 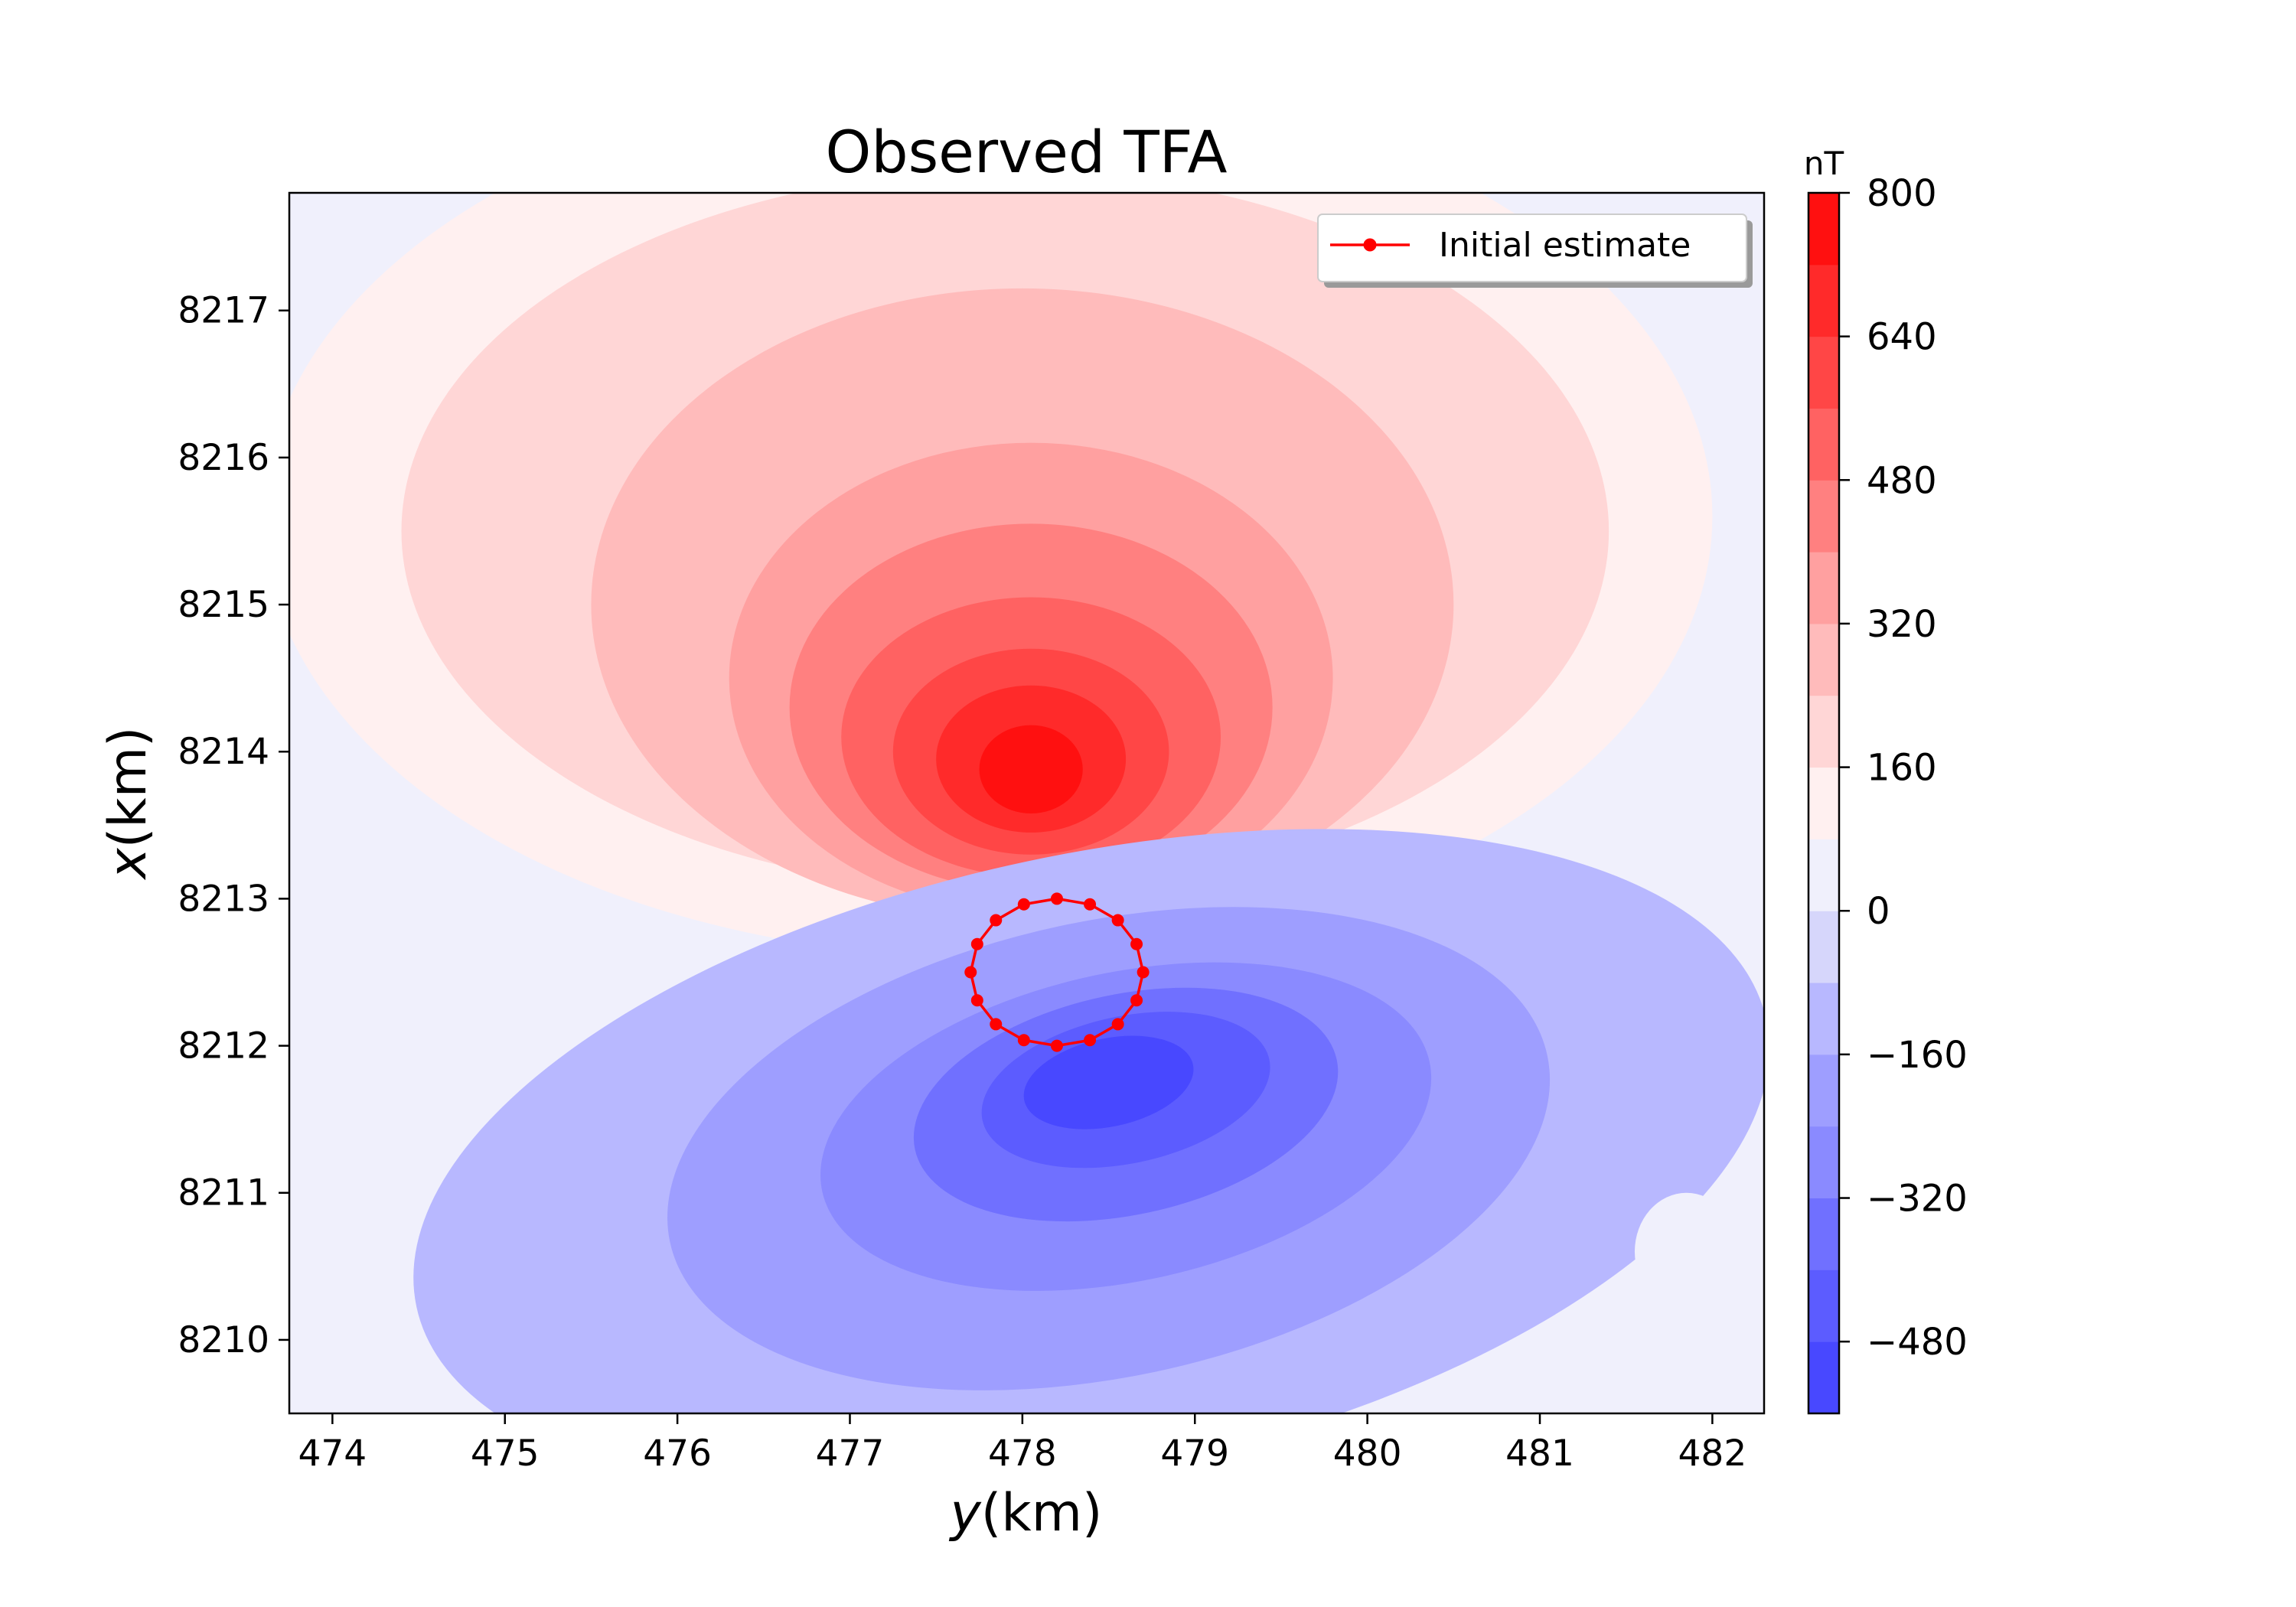 What do you see at coordinates (223, 311) in the screenshot?
I see `y-tick-label: 8217` at bounding box center [223, 311].